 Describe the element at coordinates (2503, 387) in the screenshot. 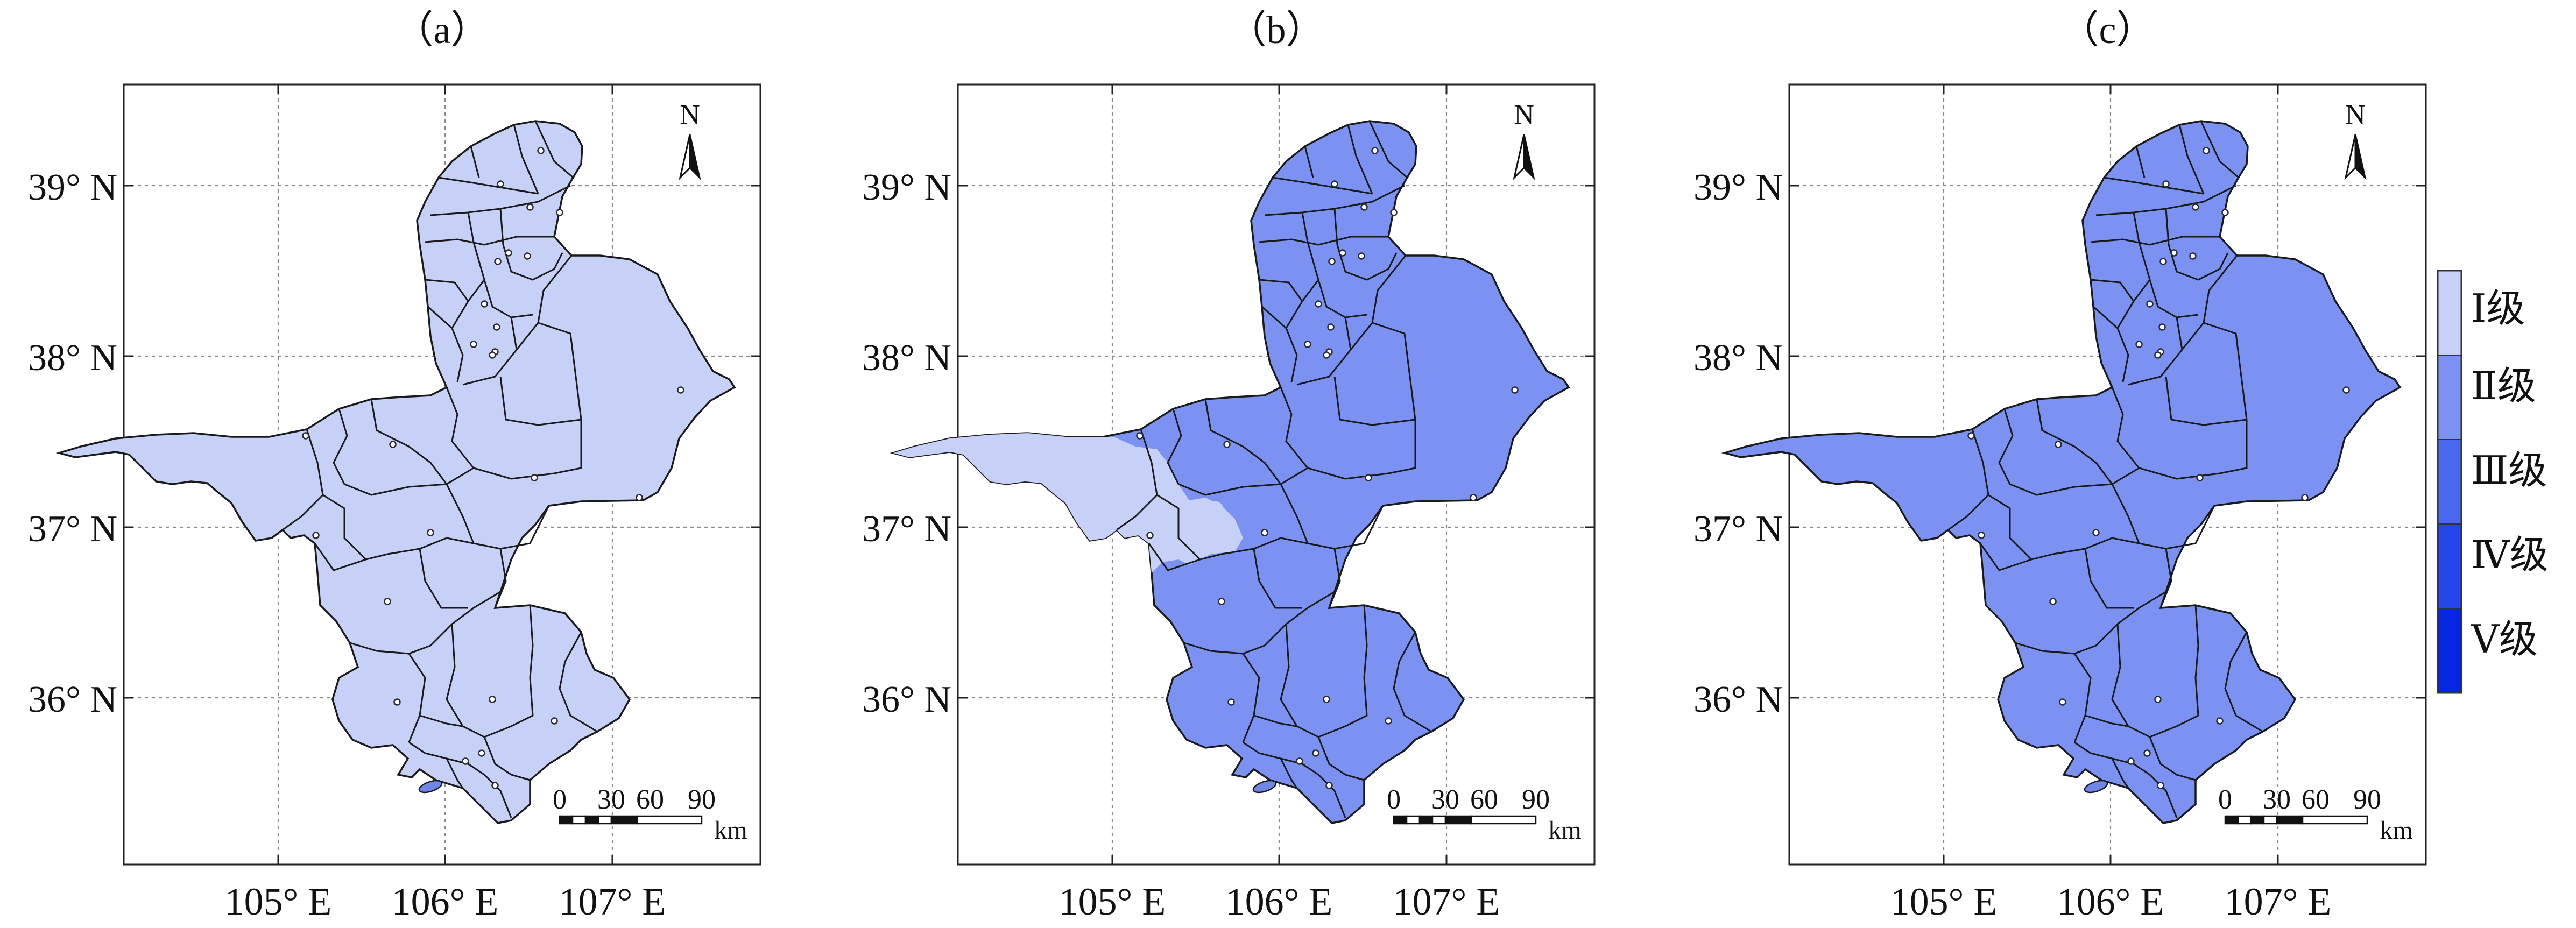

I see `legend-label: Ⅱ级` at that location.